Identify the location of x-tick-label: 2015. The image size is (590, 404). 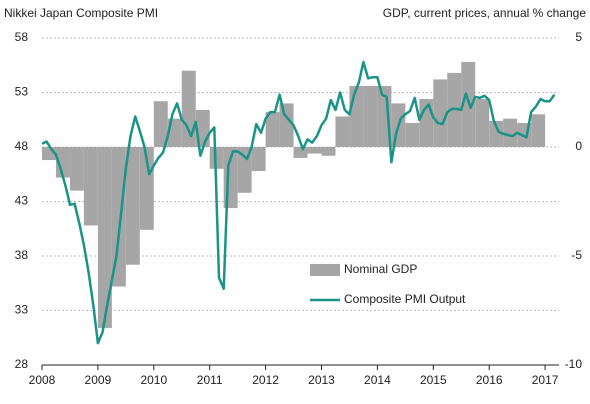
(433, 380).